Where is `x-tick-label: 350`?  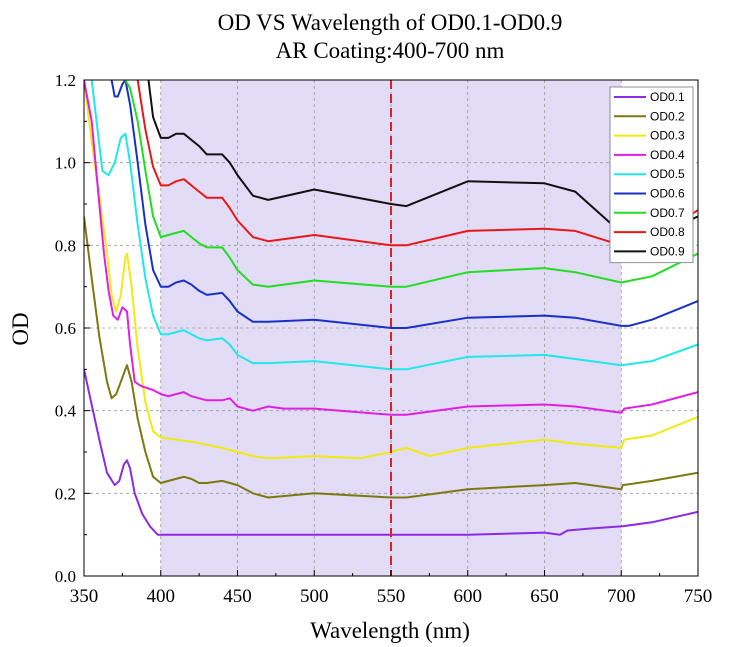 x-tick-label: 350 is located at coordinates (84, 596).